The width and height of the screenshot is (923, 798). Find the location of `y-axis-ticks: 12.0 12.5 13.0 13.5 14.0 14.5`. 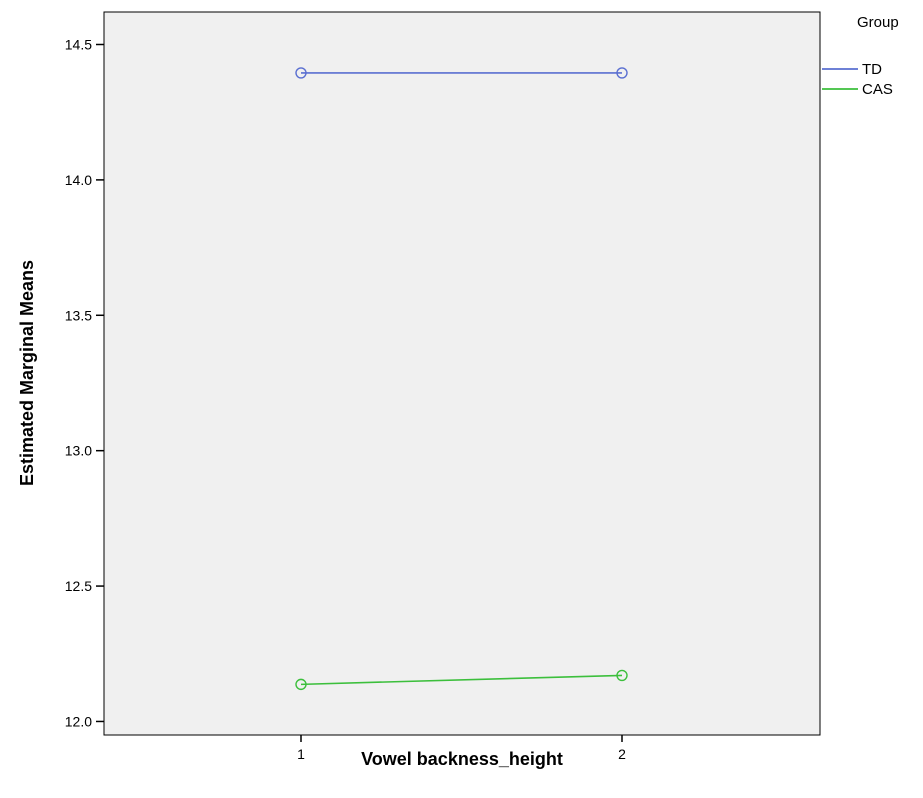

y-axis-ticks: 12.0 12.5 13.0 13.5 14.0 14.5 is located at coordinates (84, 382).